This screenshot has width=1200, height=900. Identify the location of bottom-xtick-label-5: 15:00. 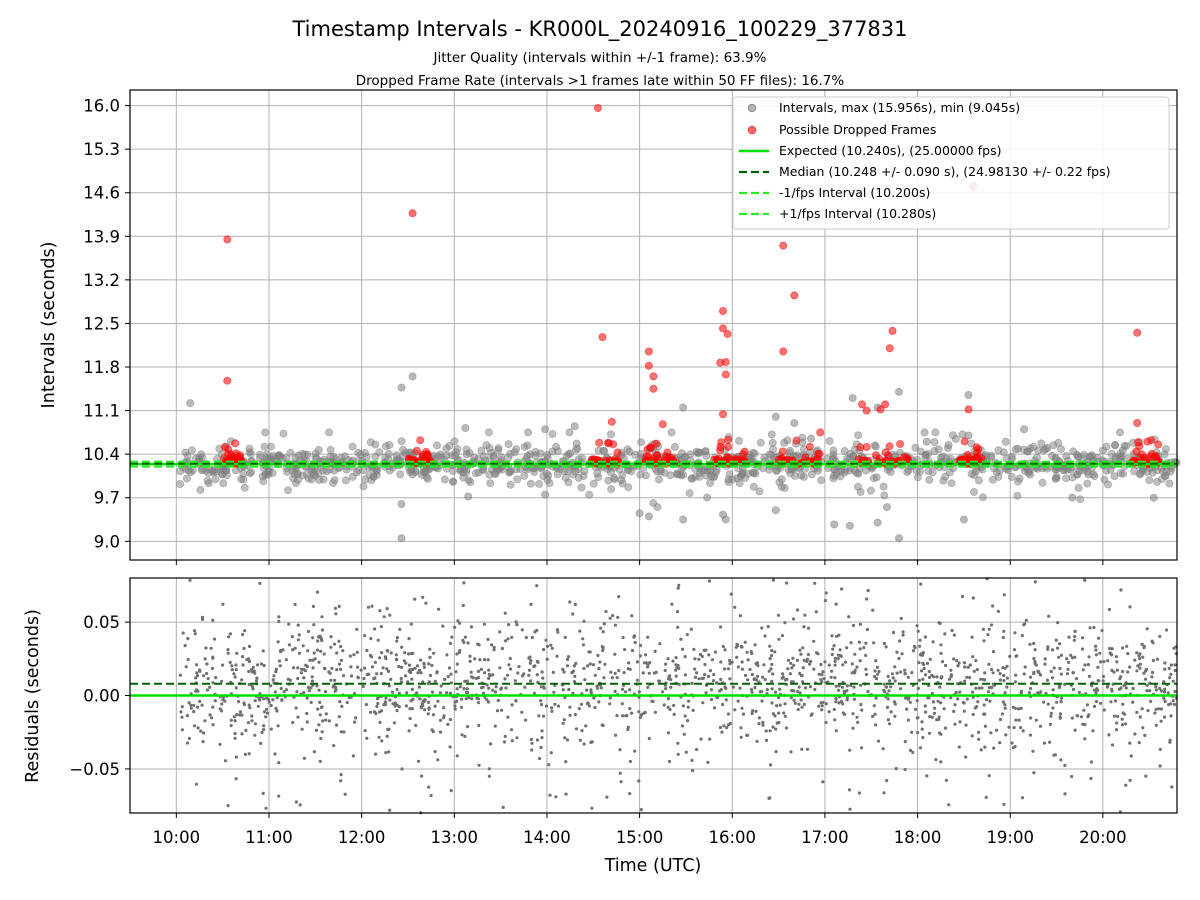
(640, 837).